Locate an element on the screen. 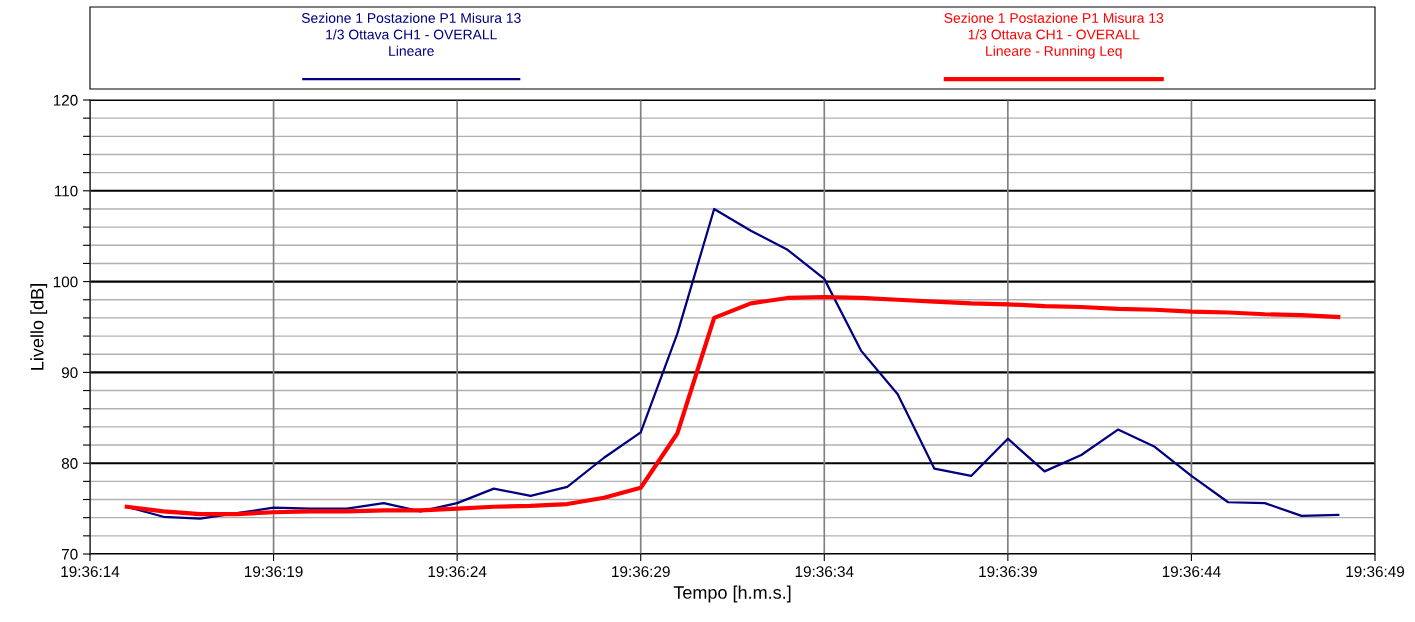  x-tick-label: 19:36:19 is located at coordinates (274, 572).